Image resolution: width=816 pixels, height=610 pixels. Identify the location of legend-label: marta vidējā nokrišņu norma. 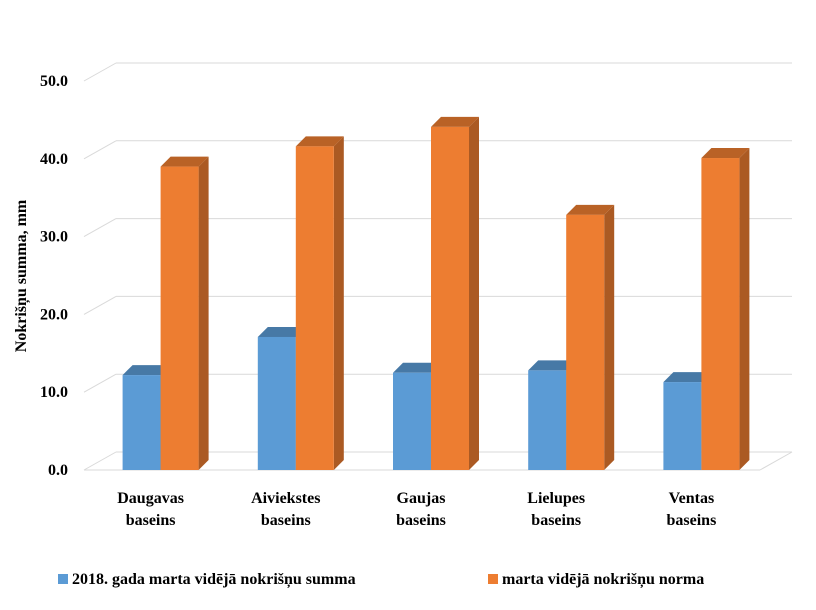
(603, 580).